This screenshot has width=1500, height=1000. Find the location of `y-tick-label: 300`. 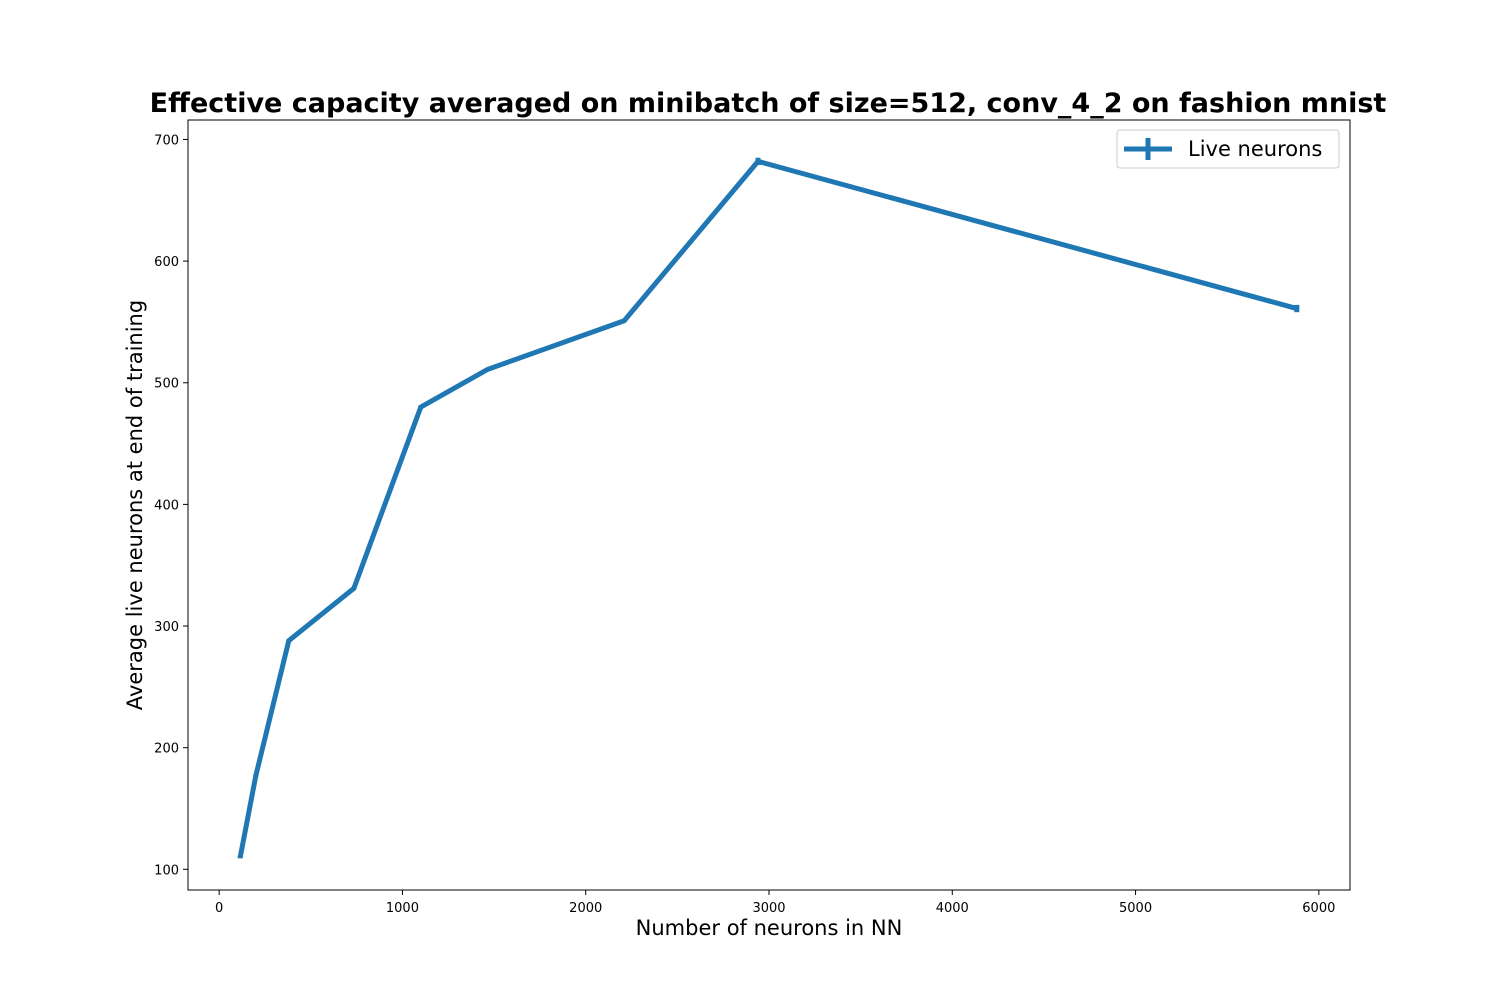

y-tick-label: 300 is located at coordinates (166, 627).